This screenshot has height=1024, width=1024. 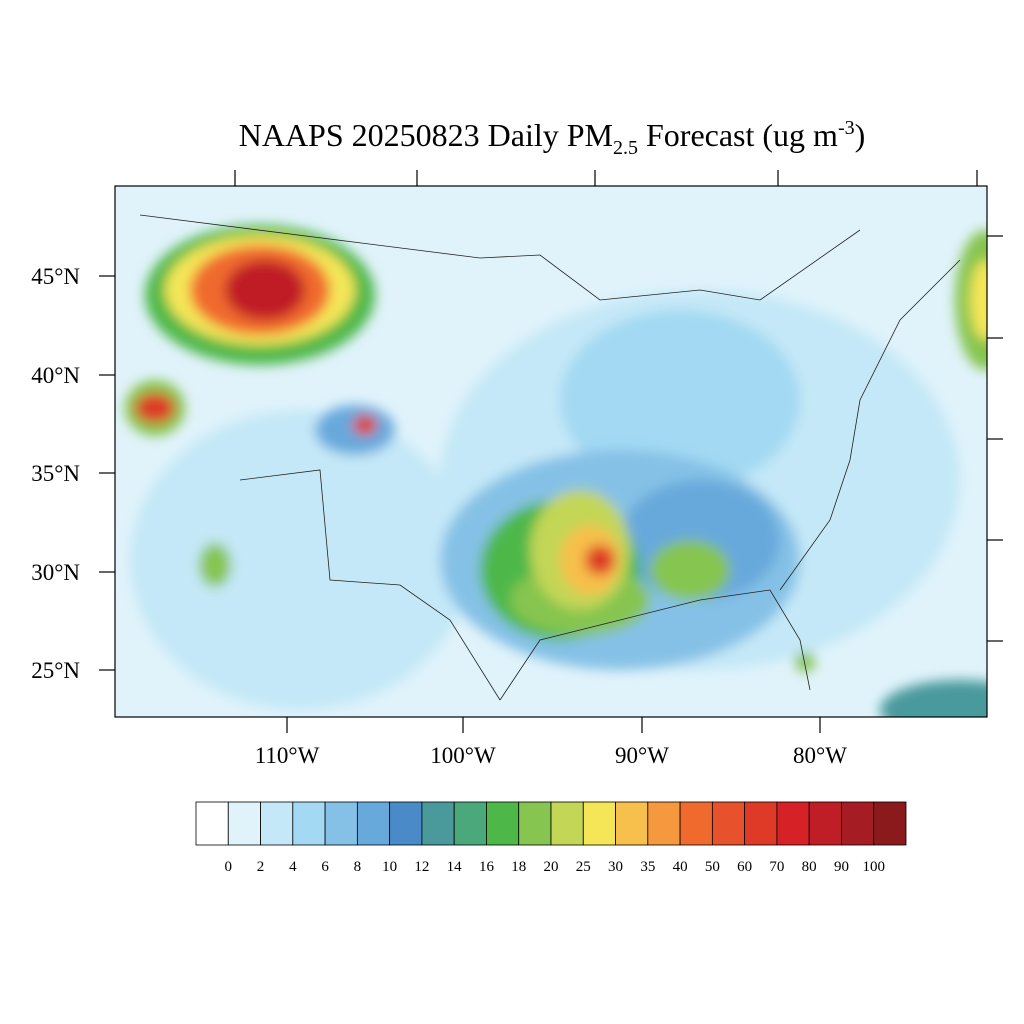 What do you see at coordinates (625, 148) in the screenshot?
I see `title-part: 2.5` at bounding box center [625, 148].